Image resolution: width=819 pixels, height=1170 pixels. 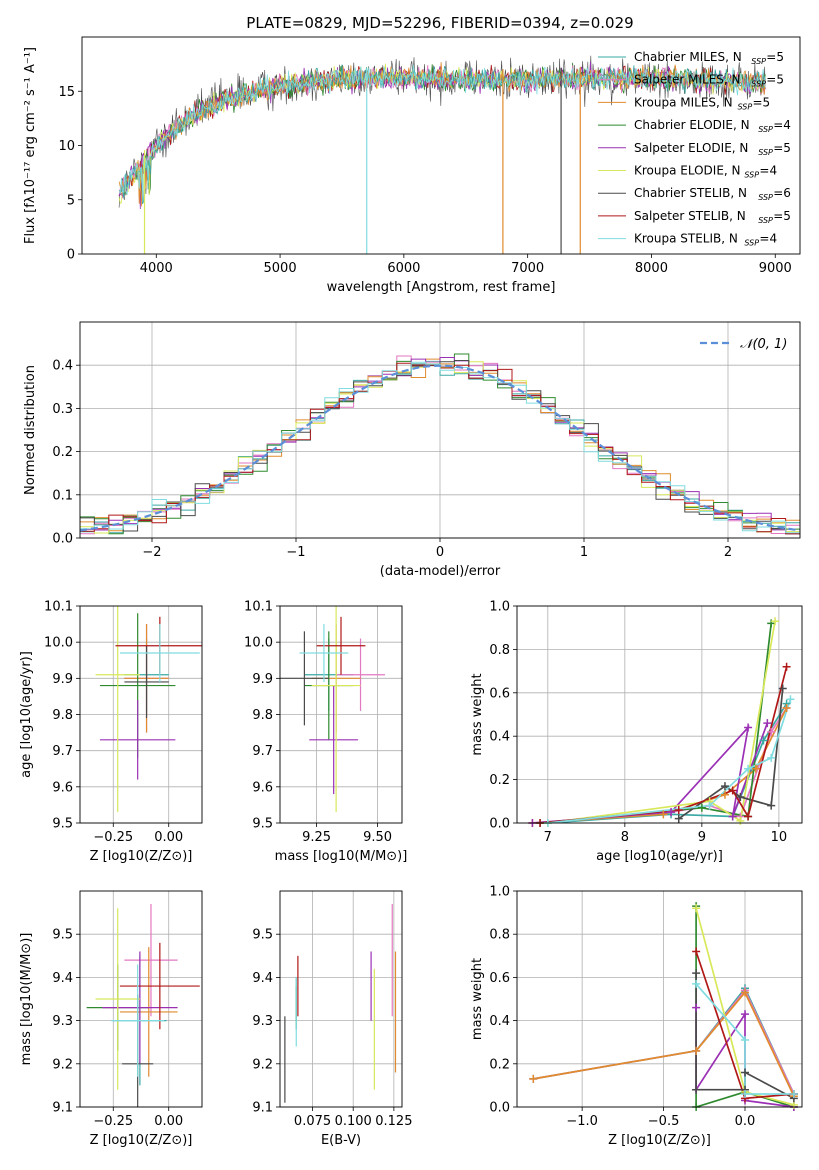 I want to click on x-tick-label: 9, so click(x=702, y=837).